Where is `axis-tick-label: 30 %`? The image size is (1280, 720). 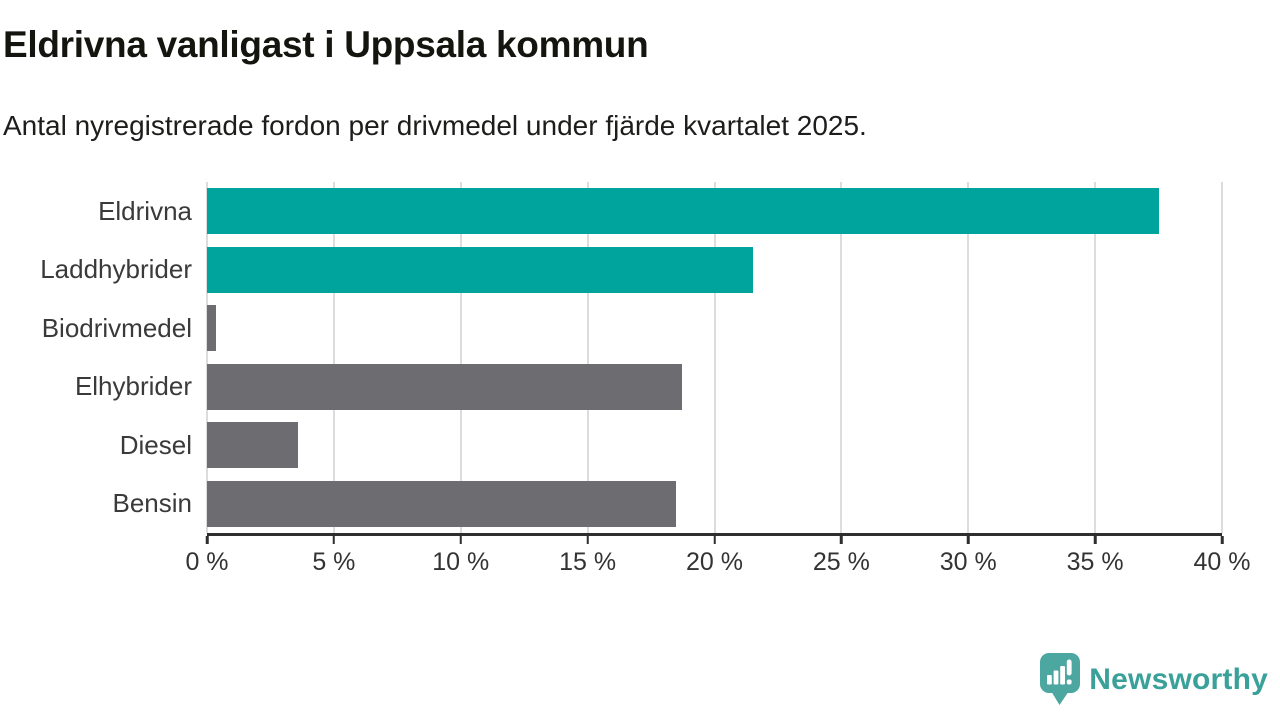
axis-tick-label: 30 % is located at coordinates (968, 562).